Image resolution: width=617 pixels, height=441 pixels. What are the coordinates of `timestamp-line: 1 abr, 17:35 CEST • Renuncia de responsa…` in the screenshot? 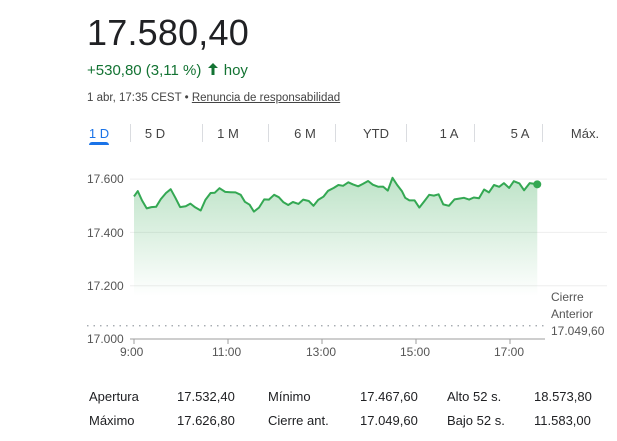 It's located at (213, 98).